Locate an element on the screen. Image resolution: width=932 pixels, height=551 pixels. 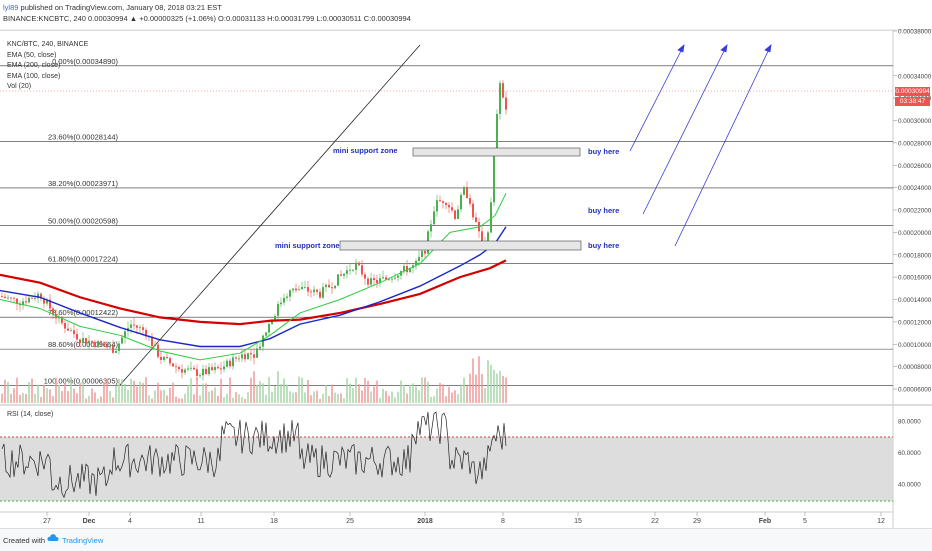
time-tick-label: 22 is located at coordinates (655, 521).